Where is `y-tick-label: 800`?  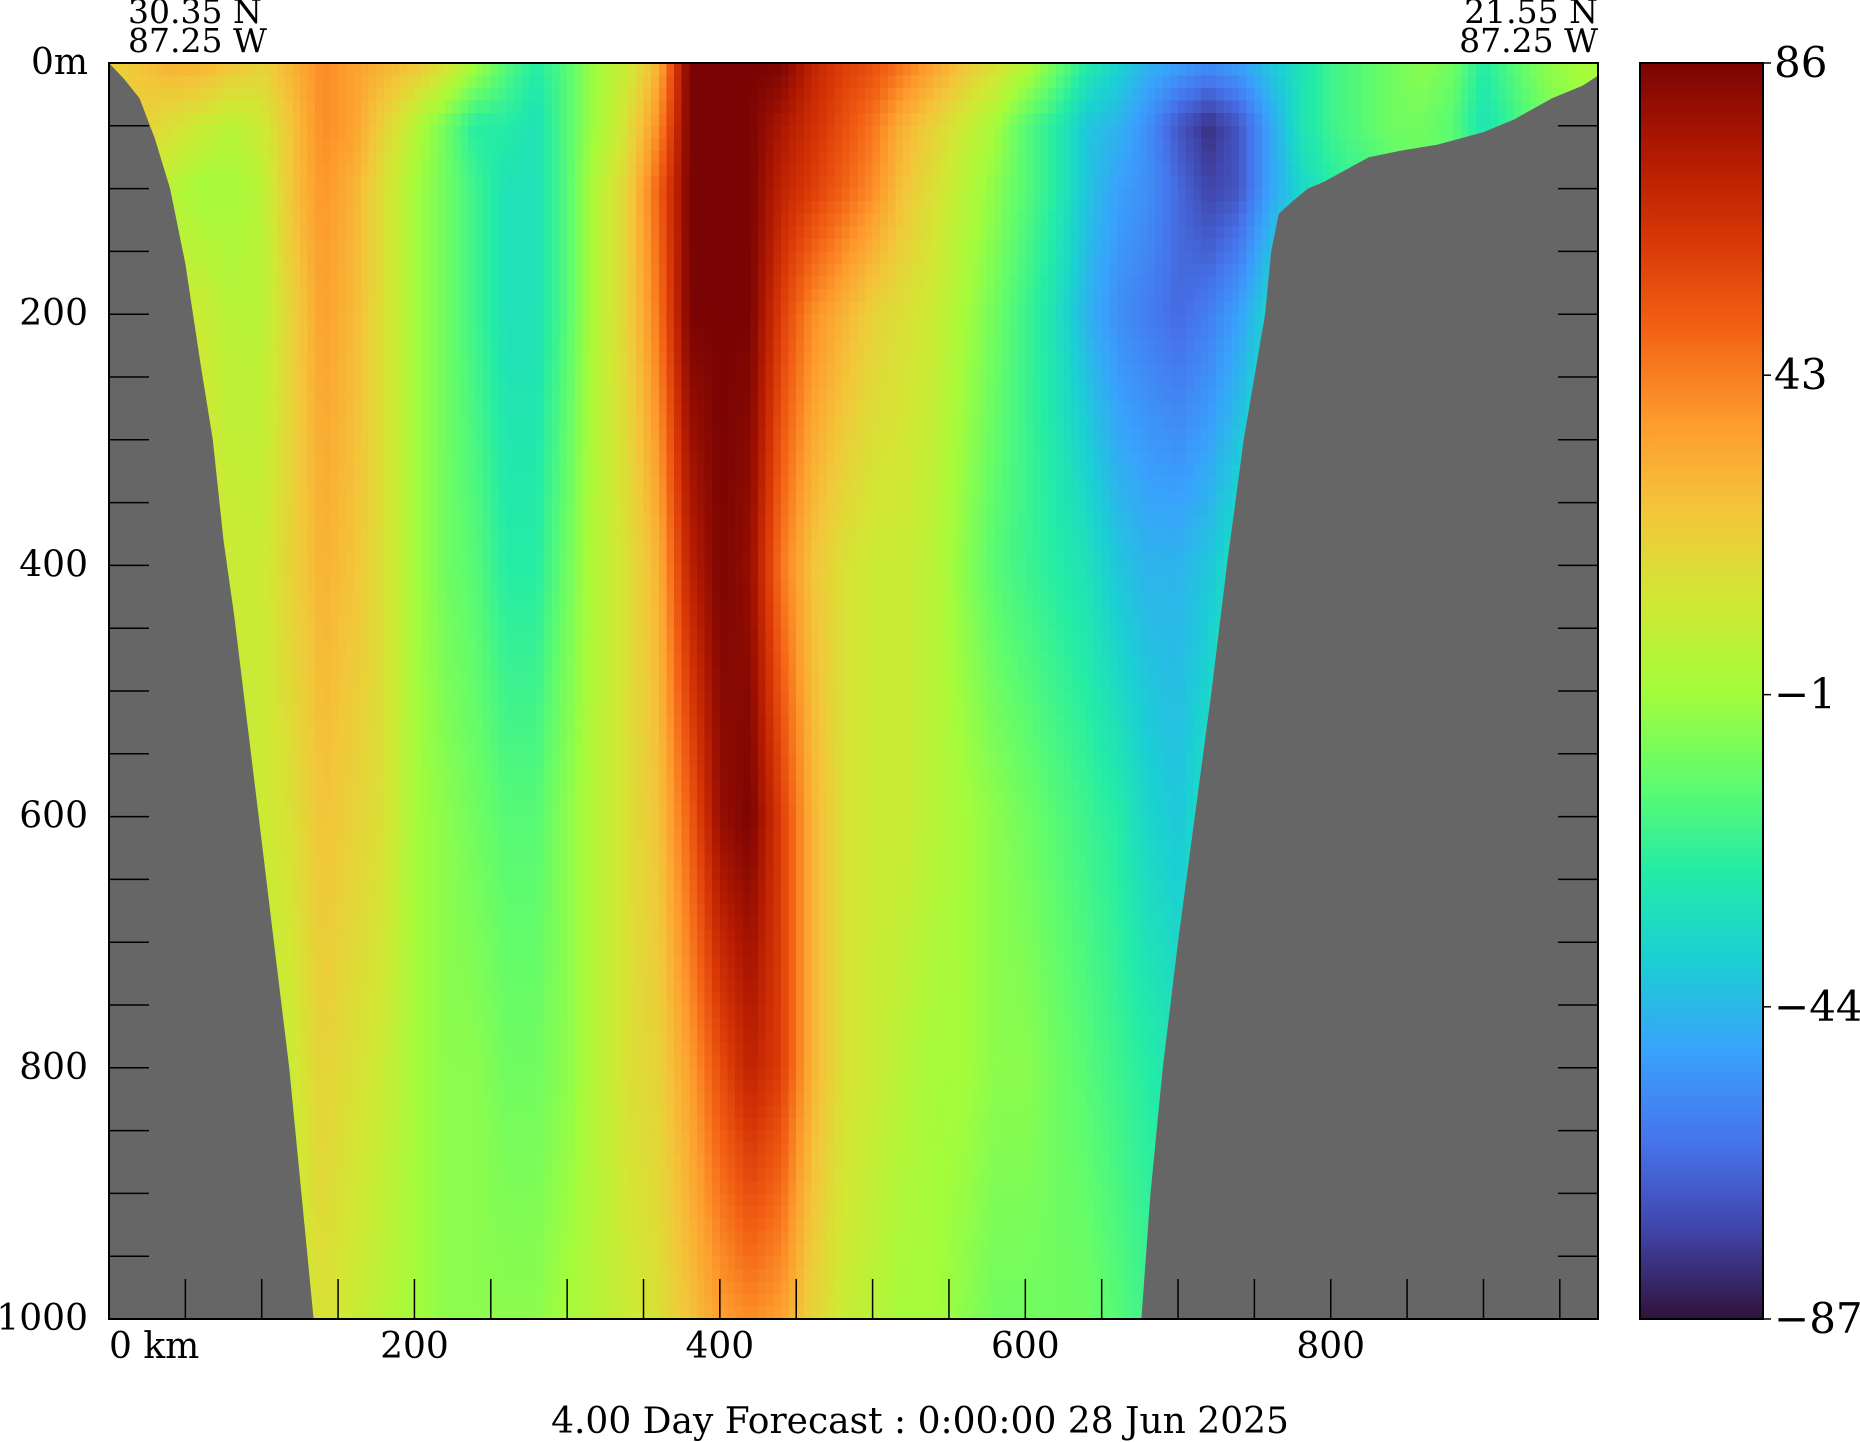 y-tick-label: 800 is located at coordinates (53, 1067).